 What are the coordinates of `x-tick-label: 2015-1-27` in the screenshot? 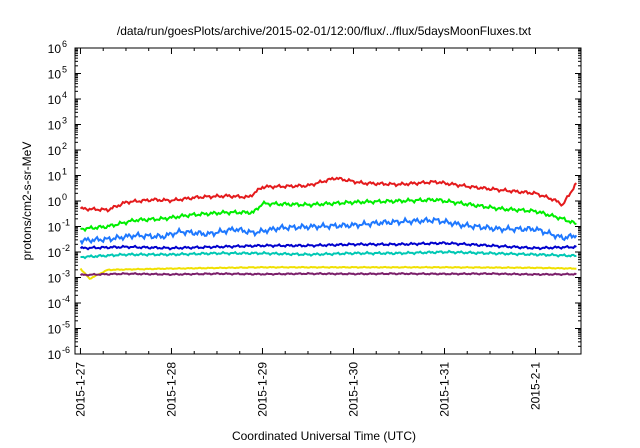 It's located at (80, 389).